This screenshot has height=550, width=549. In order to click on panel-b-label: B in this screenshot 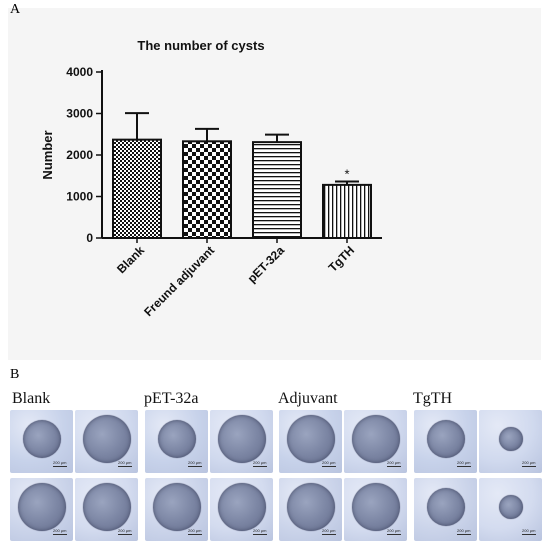, I will do `click(15, 374)`.